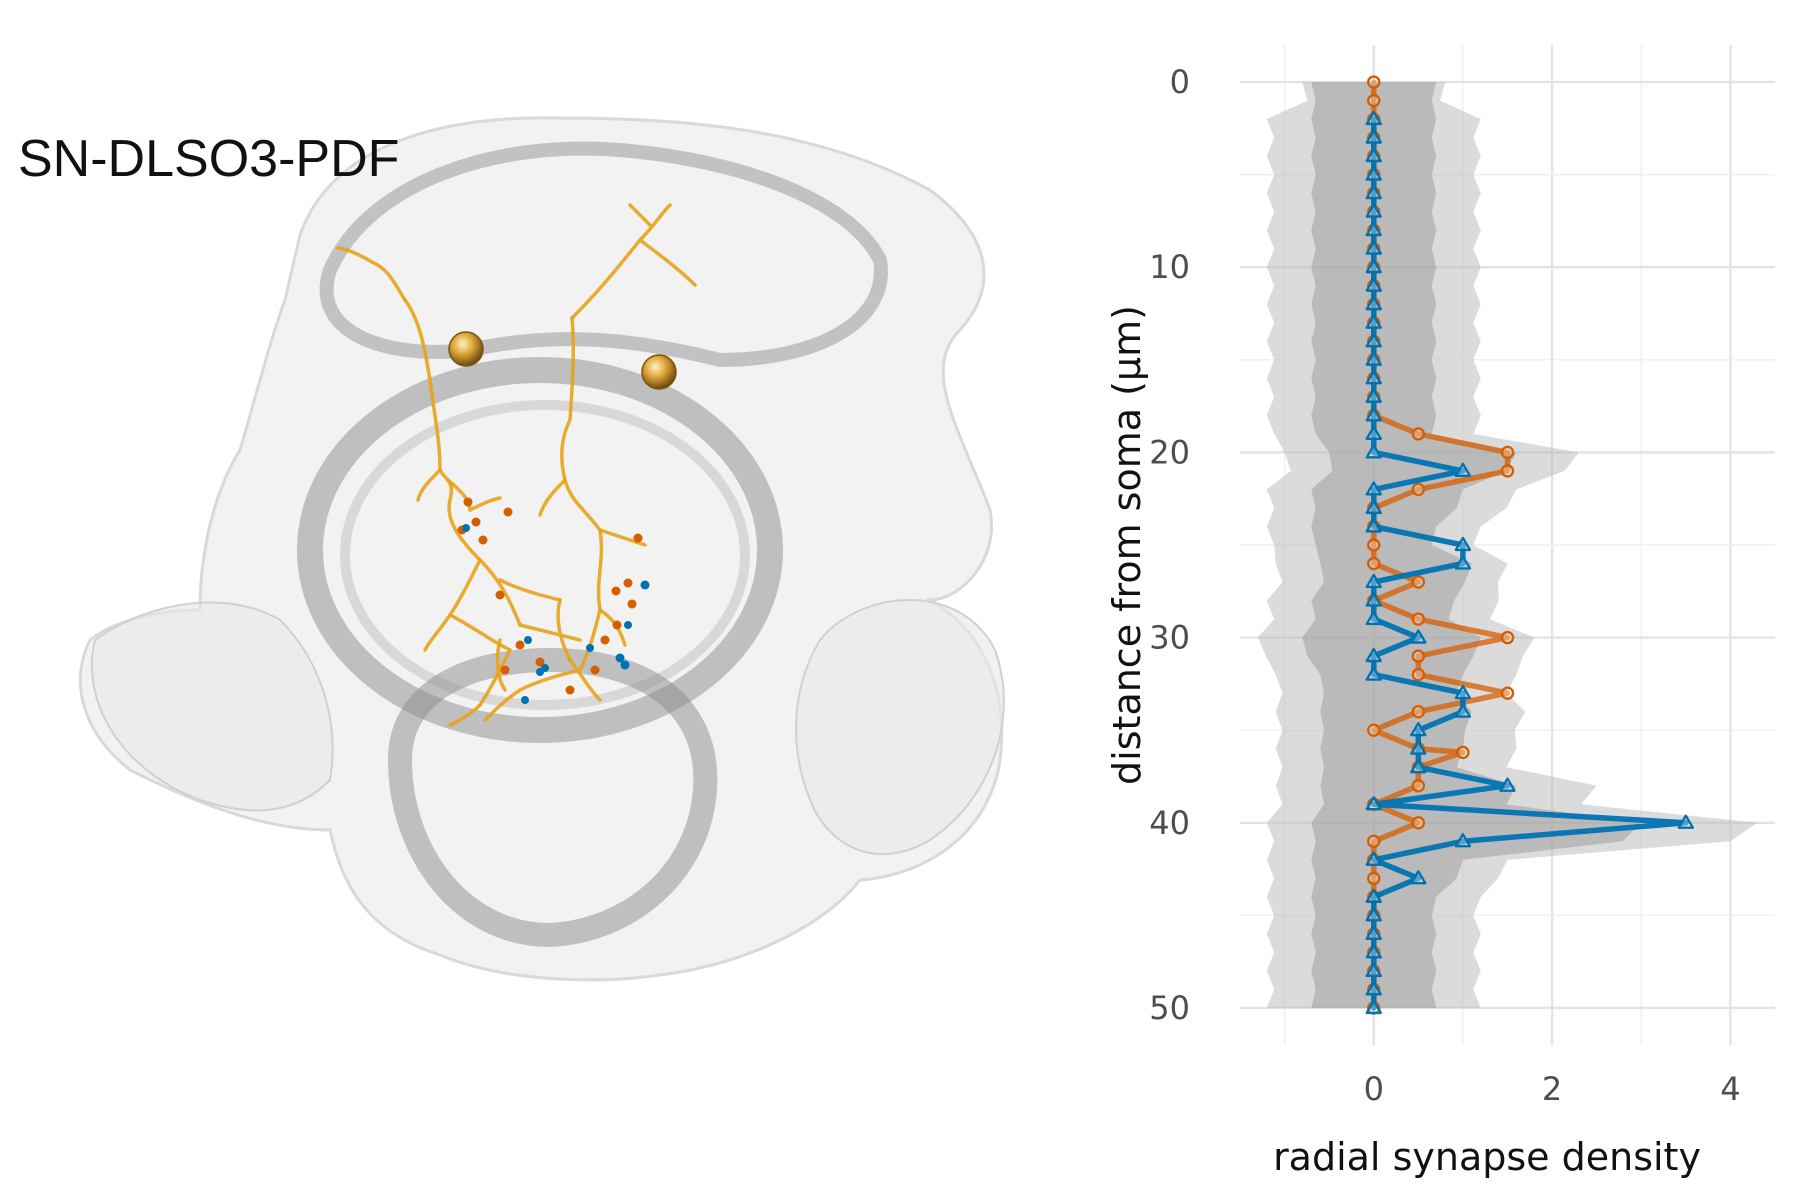 The image size is (1800, 1200). I want to click on y-tick-labels: 0 10 20 30 40 50, so click(1169, 545).